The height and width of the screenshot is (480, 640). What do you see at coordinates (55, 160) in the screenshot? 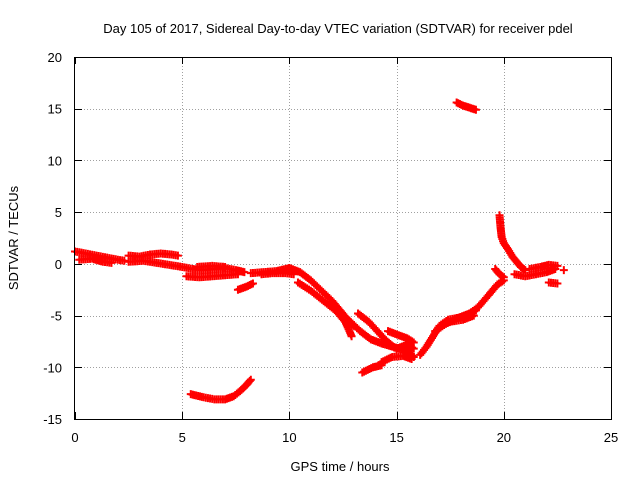
I see `y-tick-label: 10` at bounding box center [55, 160].